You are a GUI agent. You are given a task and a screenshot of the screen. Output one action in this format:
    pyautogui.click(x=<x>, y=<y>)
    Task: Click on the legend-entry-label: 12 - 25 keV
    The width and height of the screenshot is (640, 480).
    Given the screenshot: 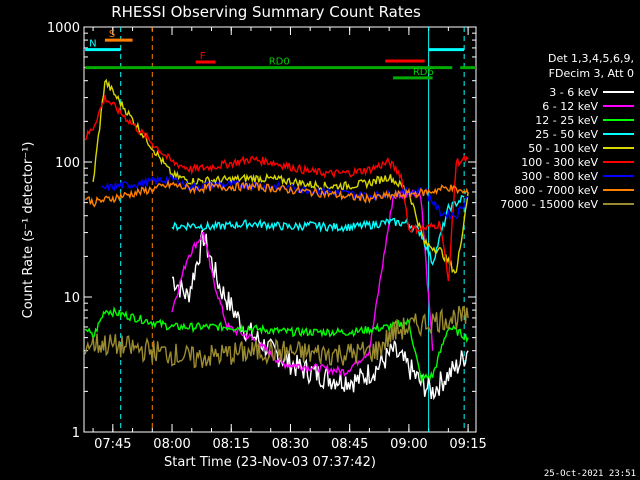 What is the action you would take?
    pyautogui.click(x=566, y=120)
    